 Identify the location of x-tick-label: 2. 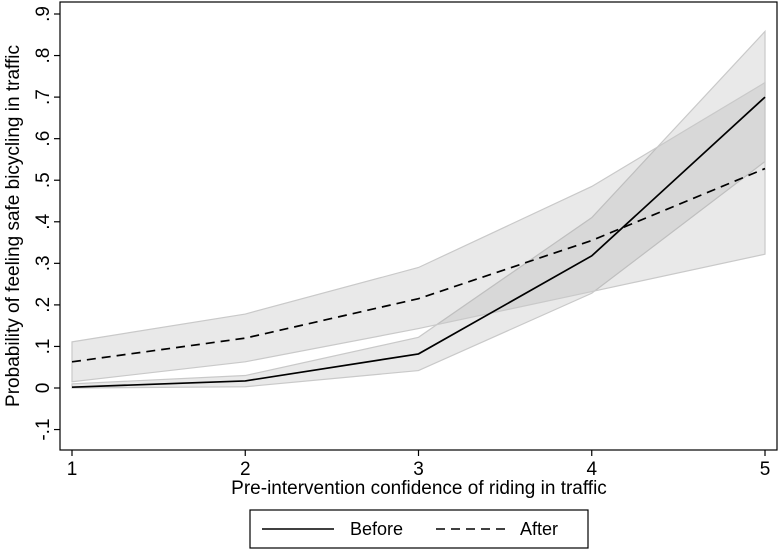
(245, 469).